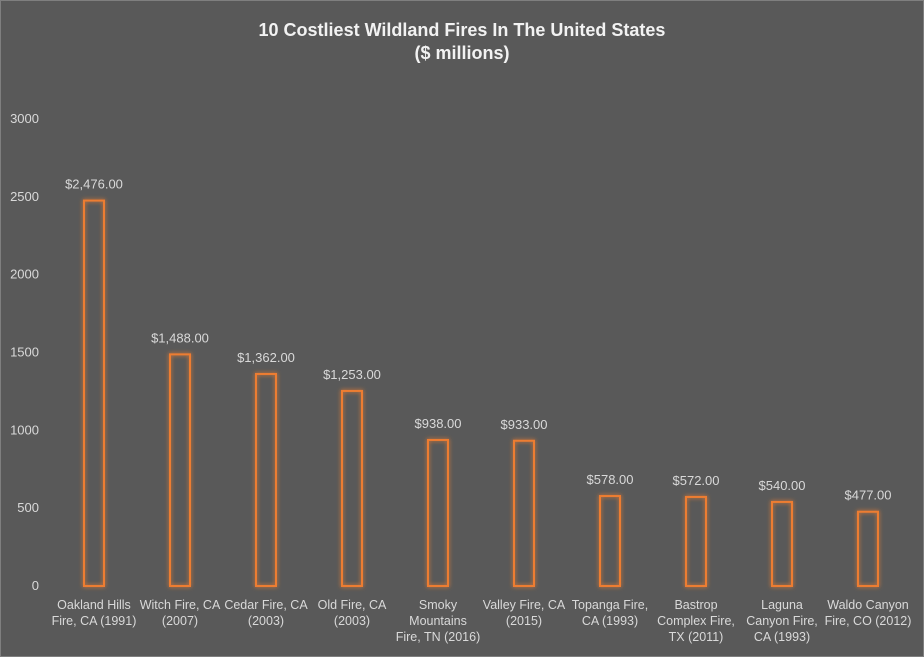  I want to click on data-label: $1,253.00, so click(352, 374).